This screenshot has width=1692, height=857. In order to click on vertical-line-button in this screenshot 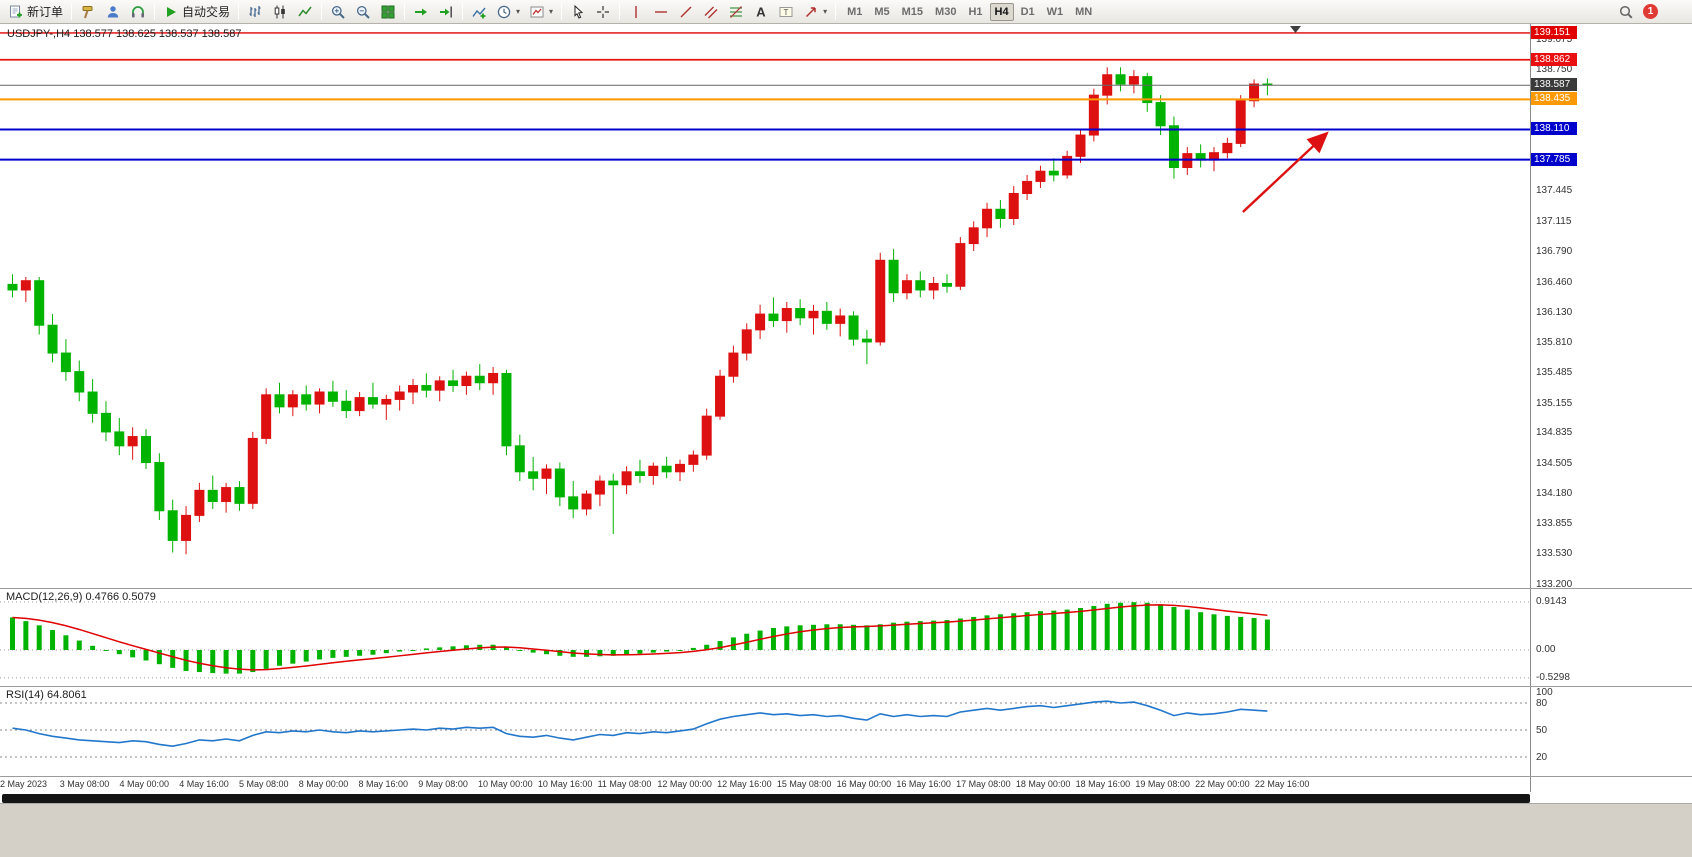, I will do `click(636, 12)`.